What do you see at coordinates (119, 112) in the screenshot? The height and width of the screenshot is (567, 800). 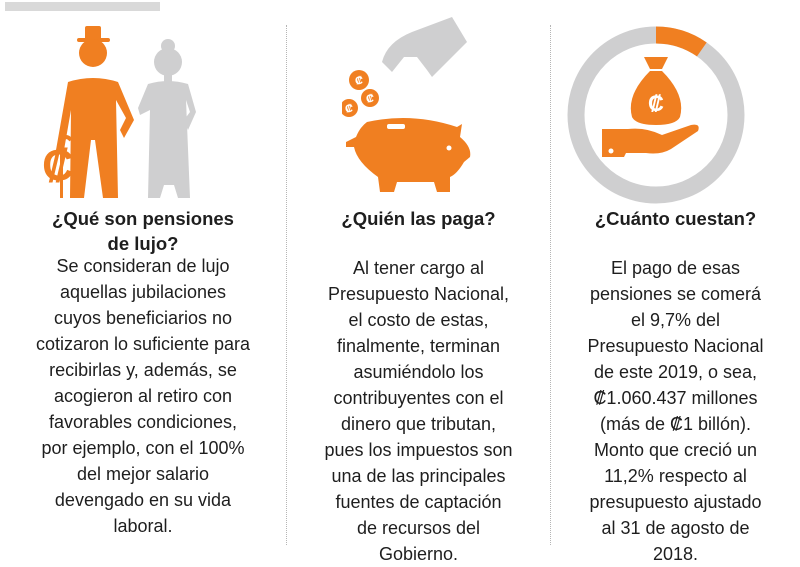 I see `elderly-couple-icon: ₡` at bounding box center [119, 112].